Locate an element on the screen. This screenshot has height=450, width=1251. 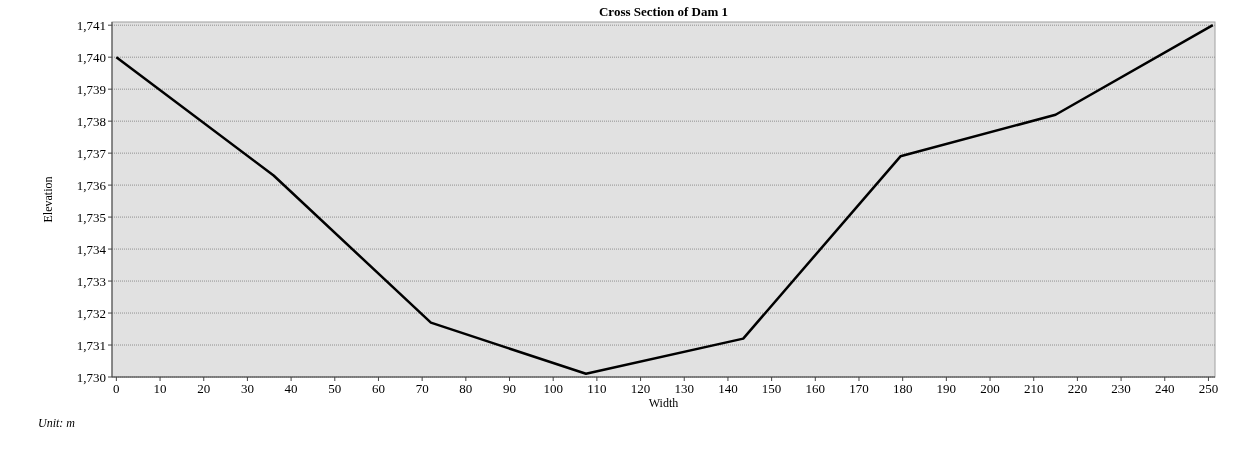
y-tick-label: 1,733 is located at coordinates (91, 281).